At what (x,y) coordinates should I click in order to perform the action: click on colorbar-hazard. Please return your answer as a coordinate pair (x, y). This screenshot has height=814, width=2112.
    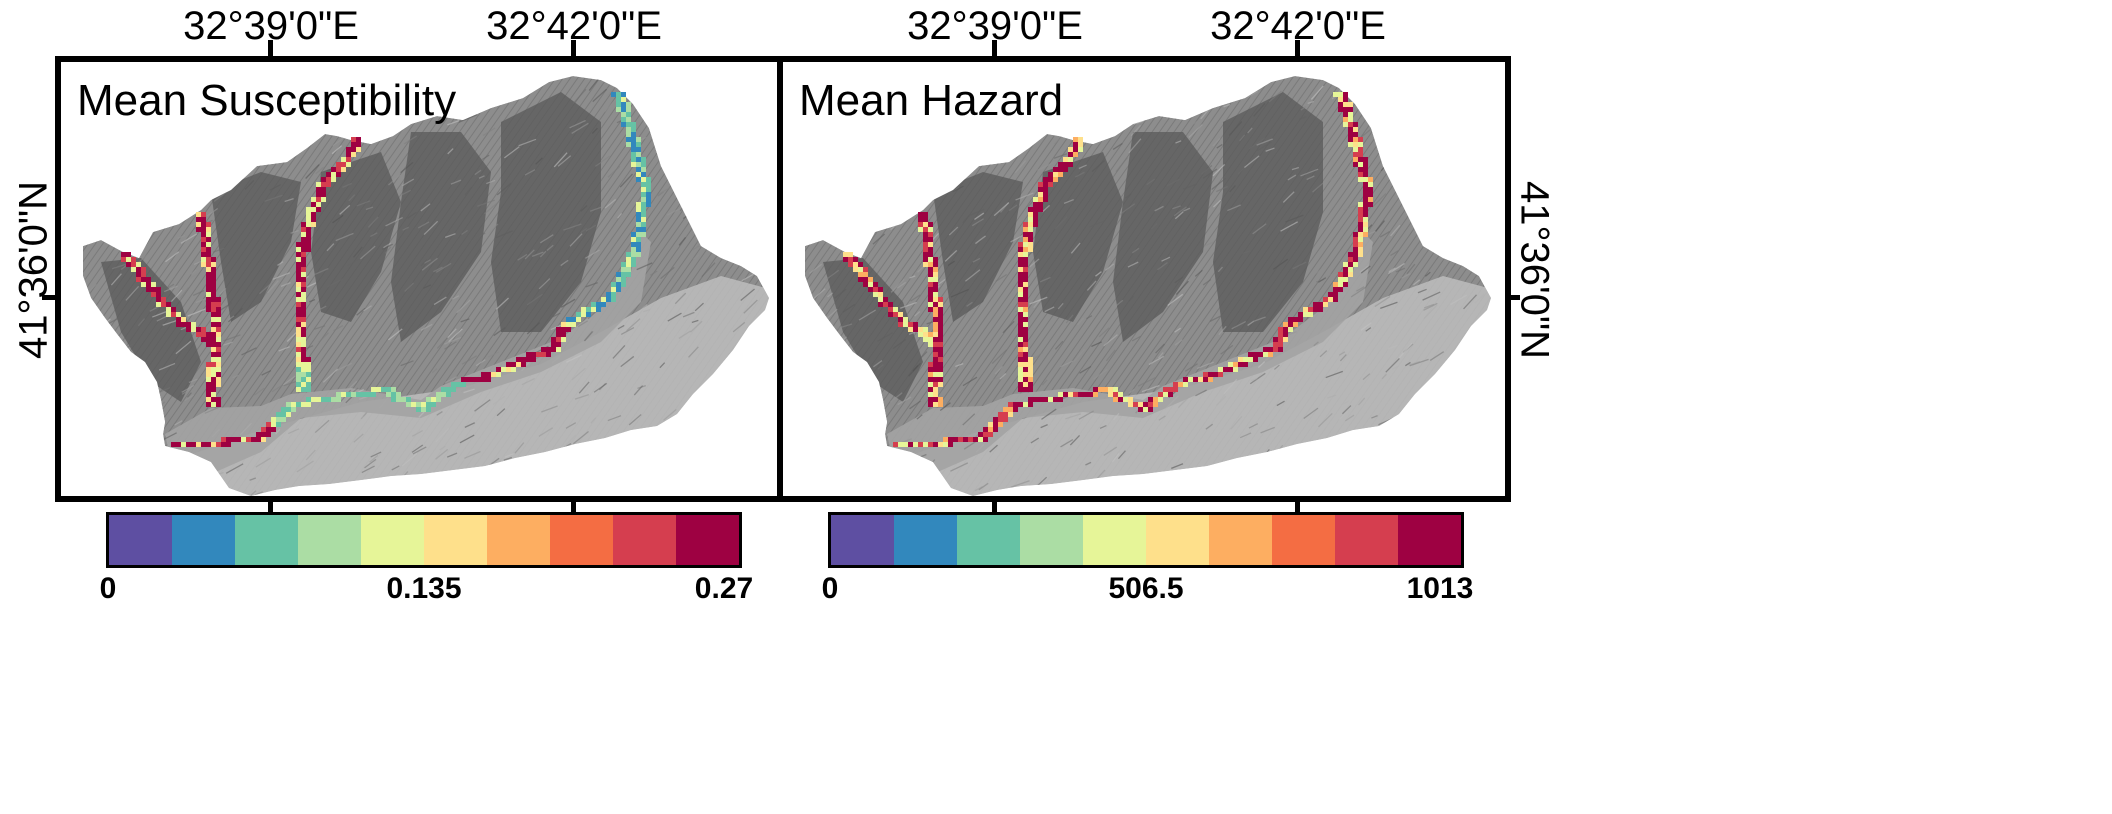
    Looking at the image, I should click on (1146, 540).